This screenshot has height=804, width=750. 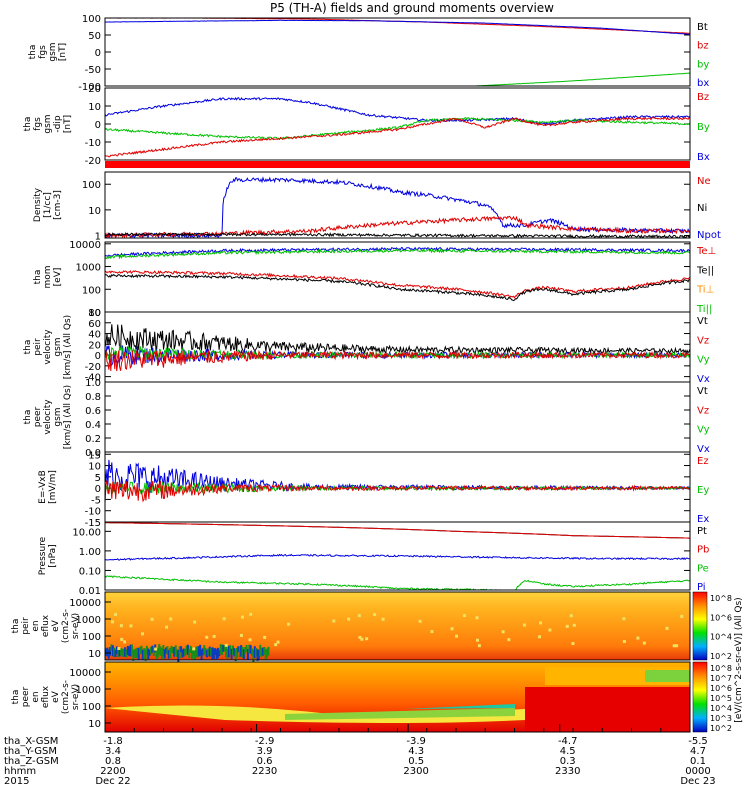 What do you see at coordinates (721, 708) in the screenshot?
I see `colorbar-tick-label: 10^4` at bounding box center [721, 708].